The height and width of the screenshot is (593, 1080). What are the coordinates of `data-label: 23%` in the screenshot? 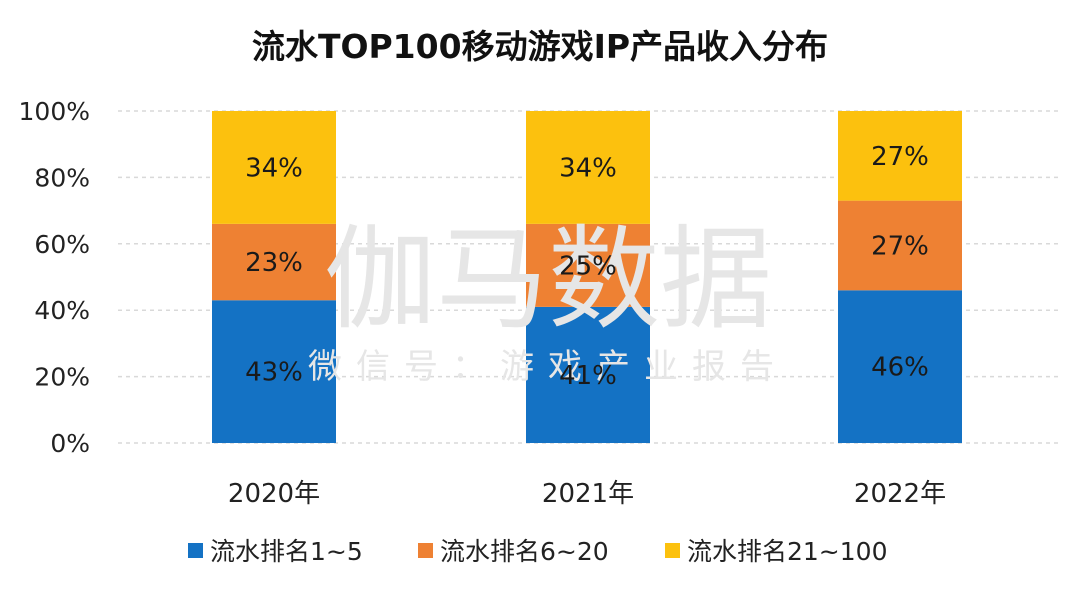 It's located at (274, 263).